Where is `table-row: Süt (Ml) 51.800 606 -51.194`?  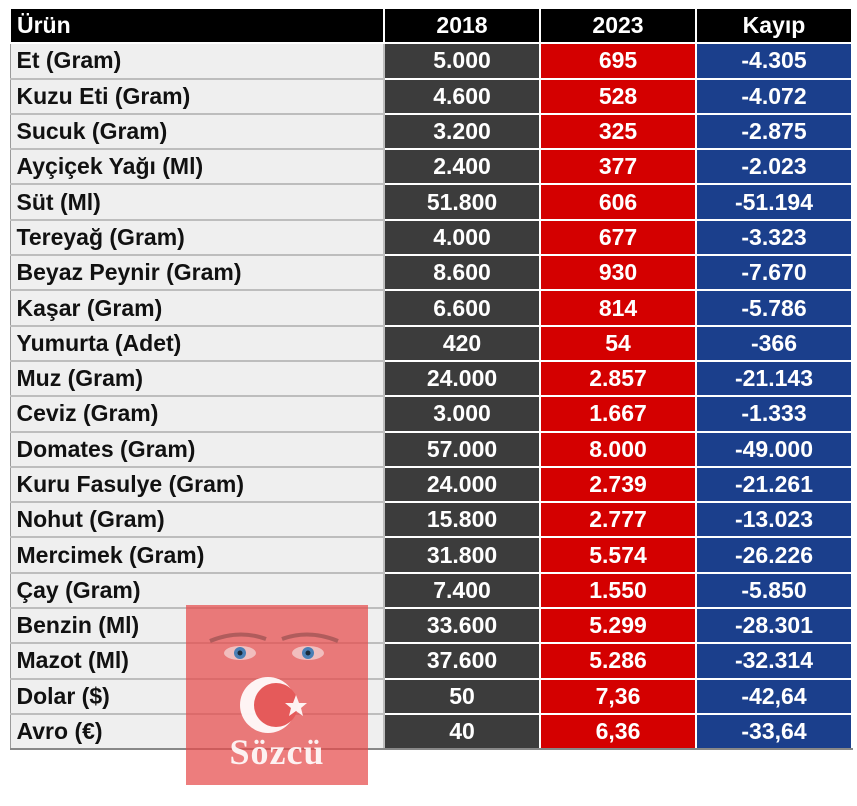 table-row: Süt (Ml) 51.800 606 -51.194 is located at coordinates (431, 202).